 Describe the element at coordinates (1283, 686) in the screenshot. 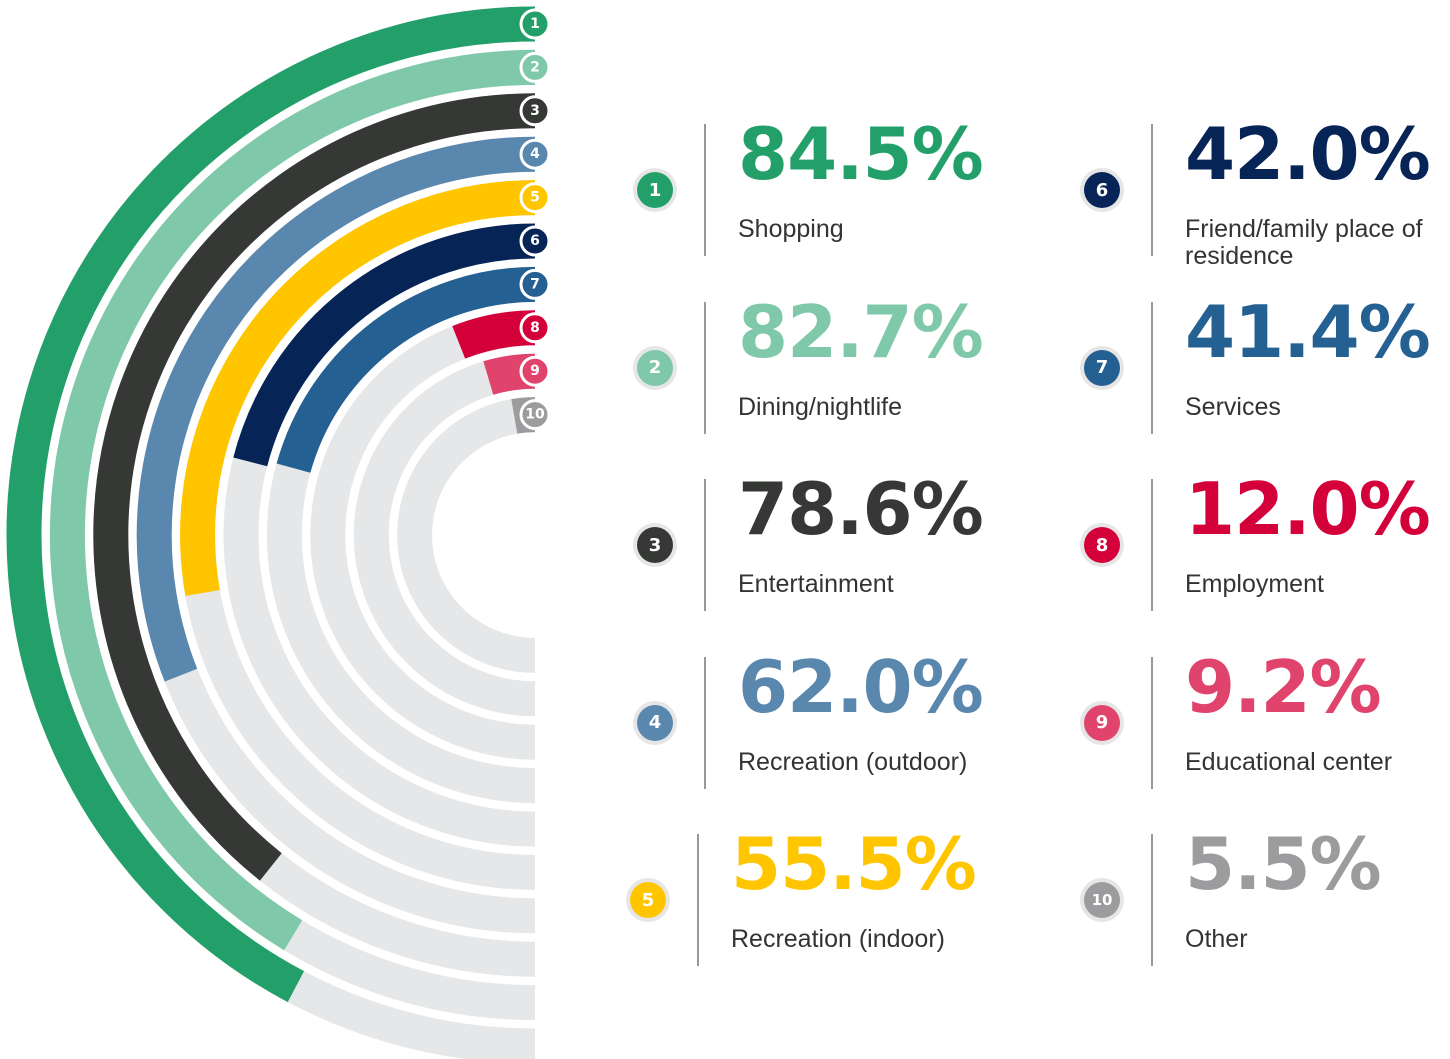

I see `legend-value: 9.2%` at that location.